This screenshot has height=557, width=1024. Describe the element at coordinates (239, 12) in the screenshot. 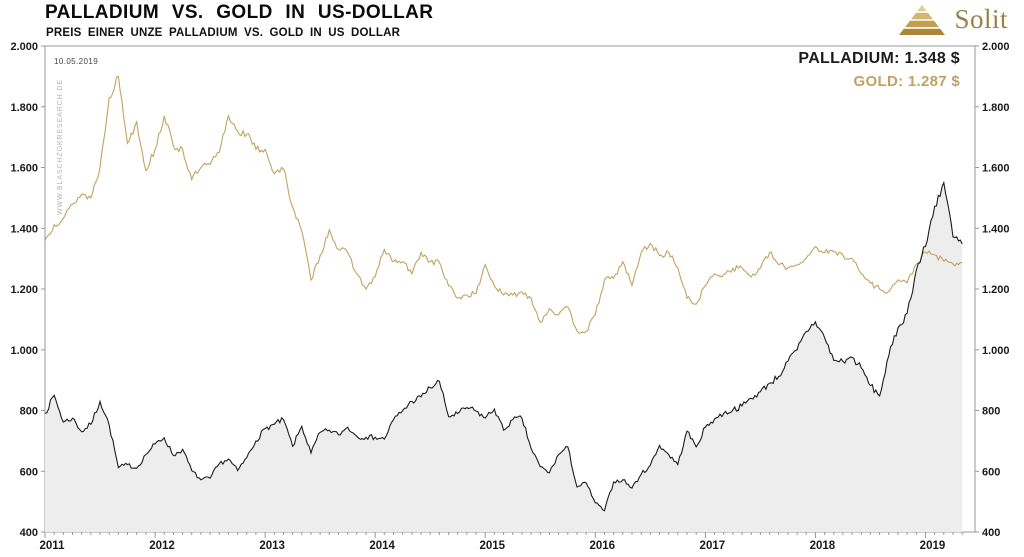

I see `page-title: PALLADIUM VS. GOLD IN US-DOLLAR` at that location.